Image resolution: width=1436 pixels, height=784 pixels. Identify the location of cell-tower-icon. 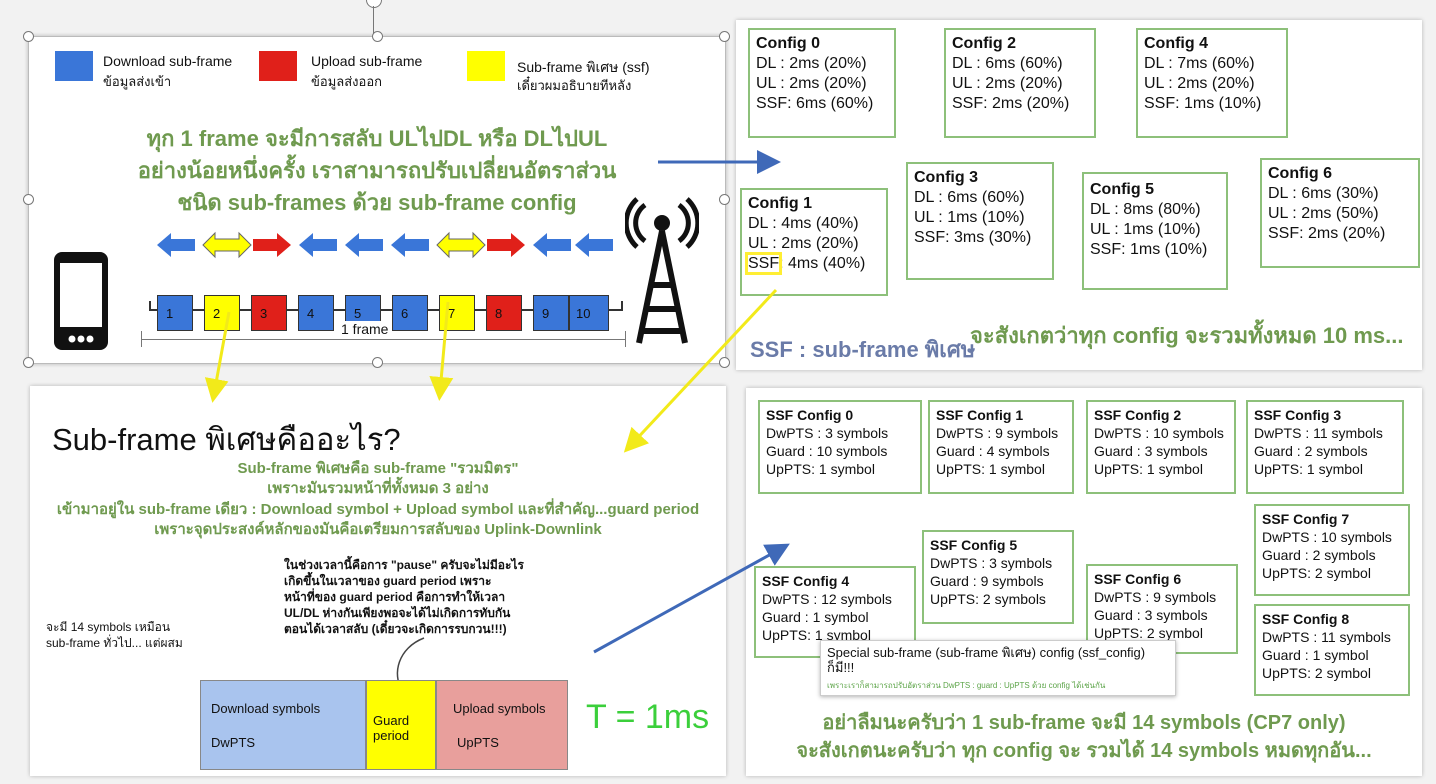
(662, 270).